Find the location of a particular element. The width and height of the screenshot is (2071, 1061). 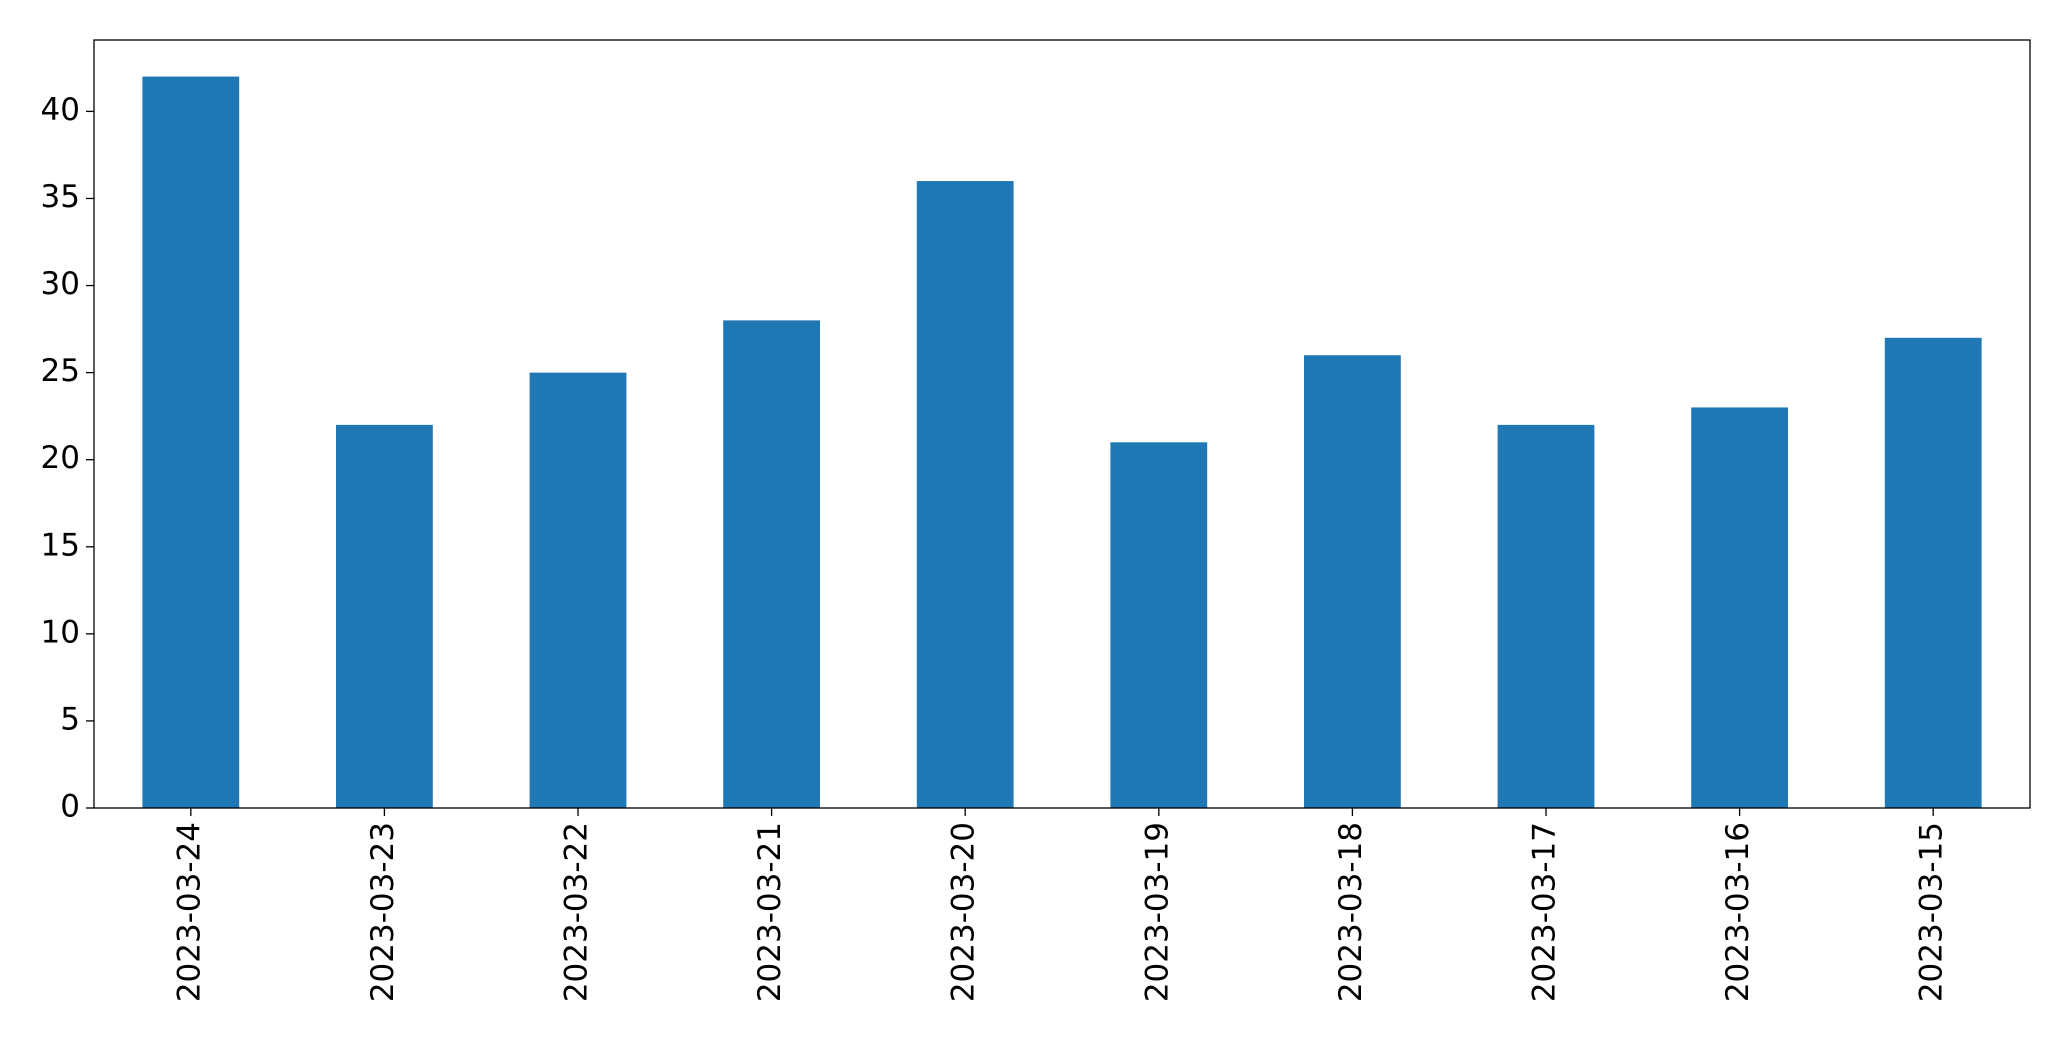

y-tick-label: 30 is located at coordinates (60, 284).